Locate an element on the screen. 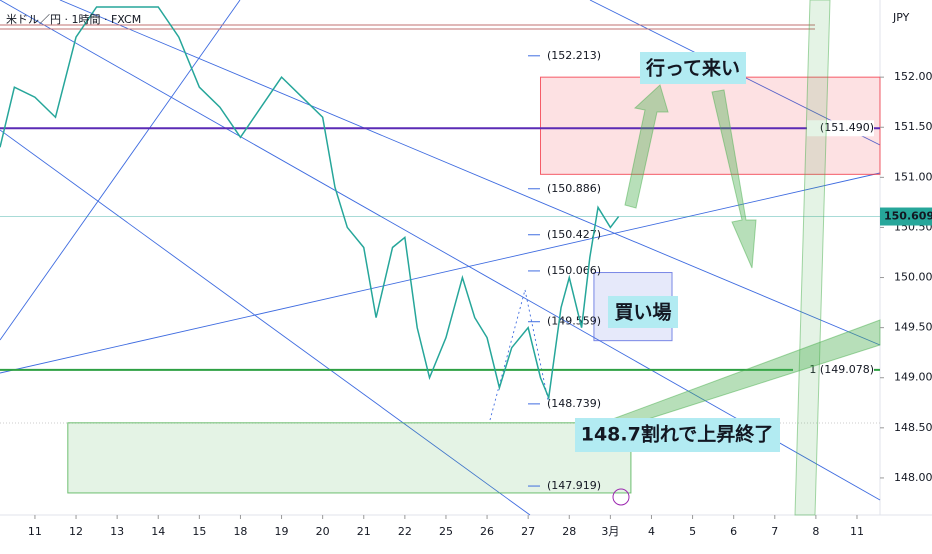  last-price-bg is located at coordinates (906, 216).